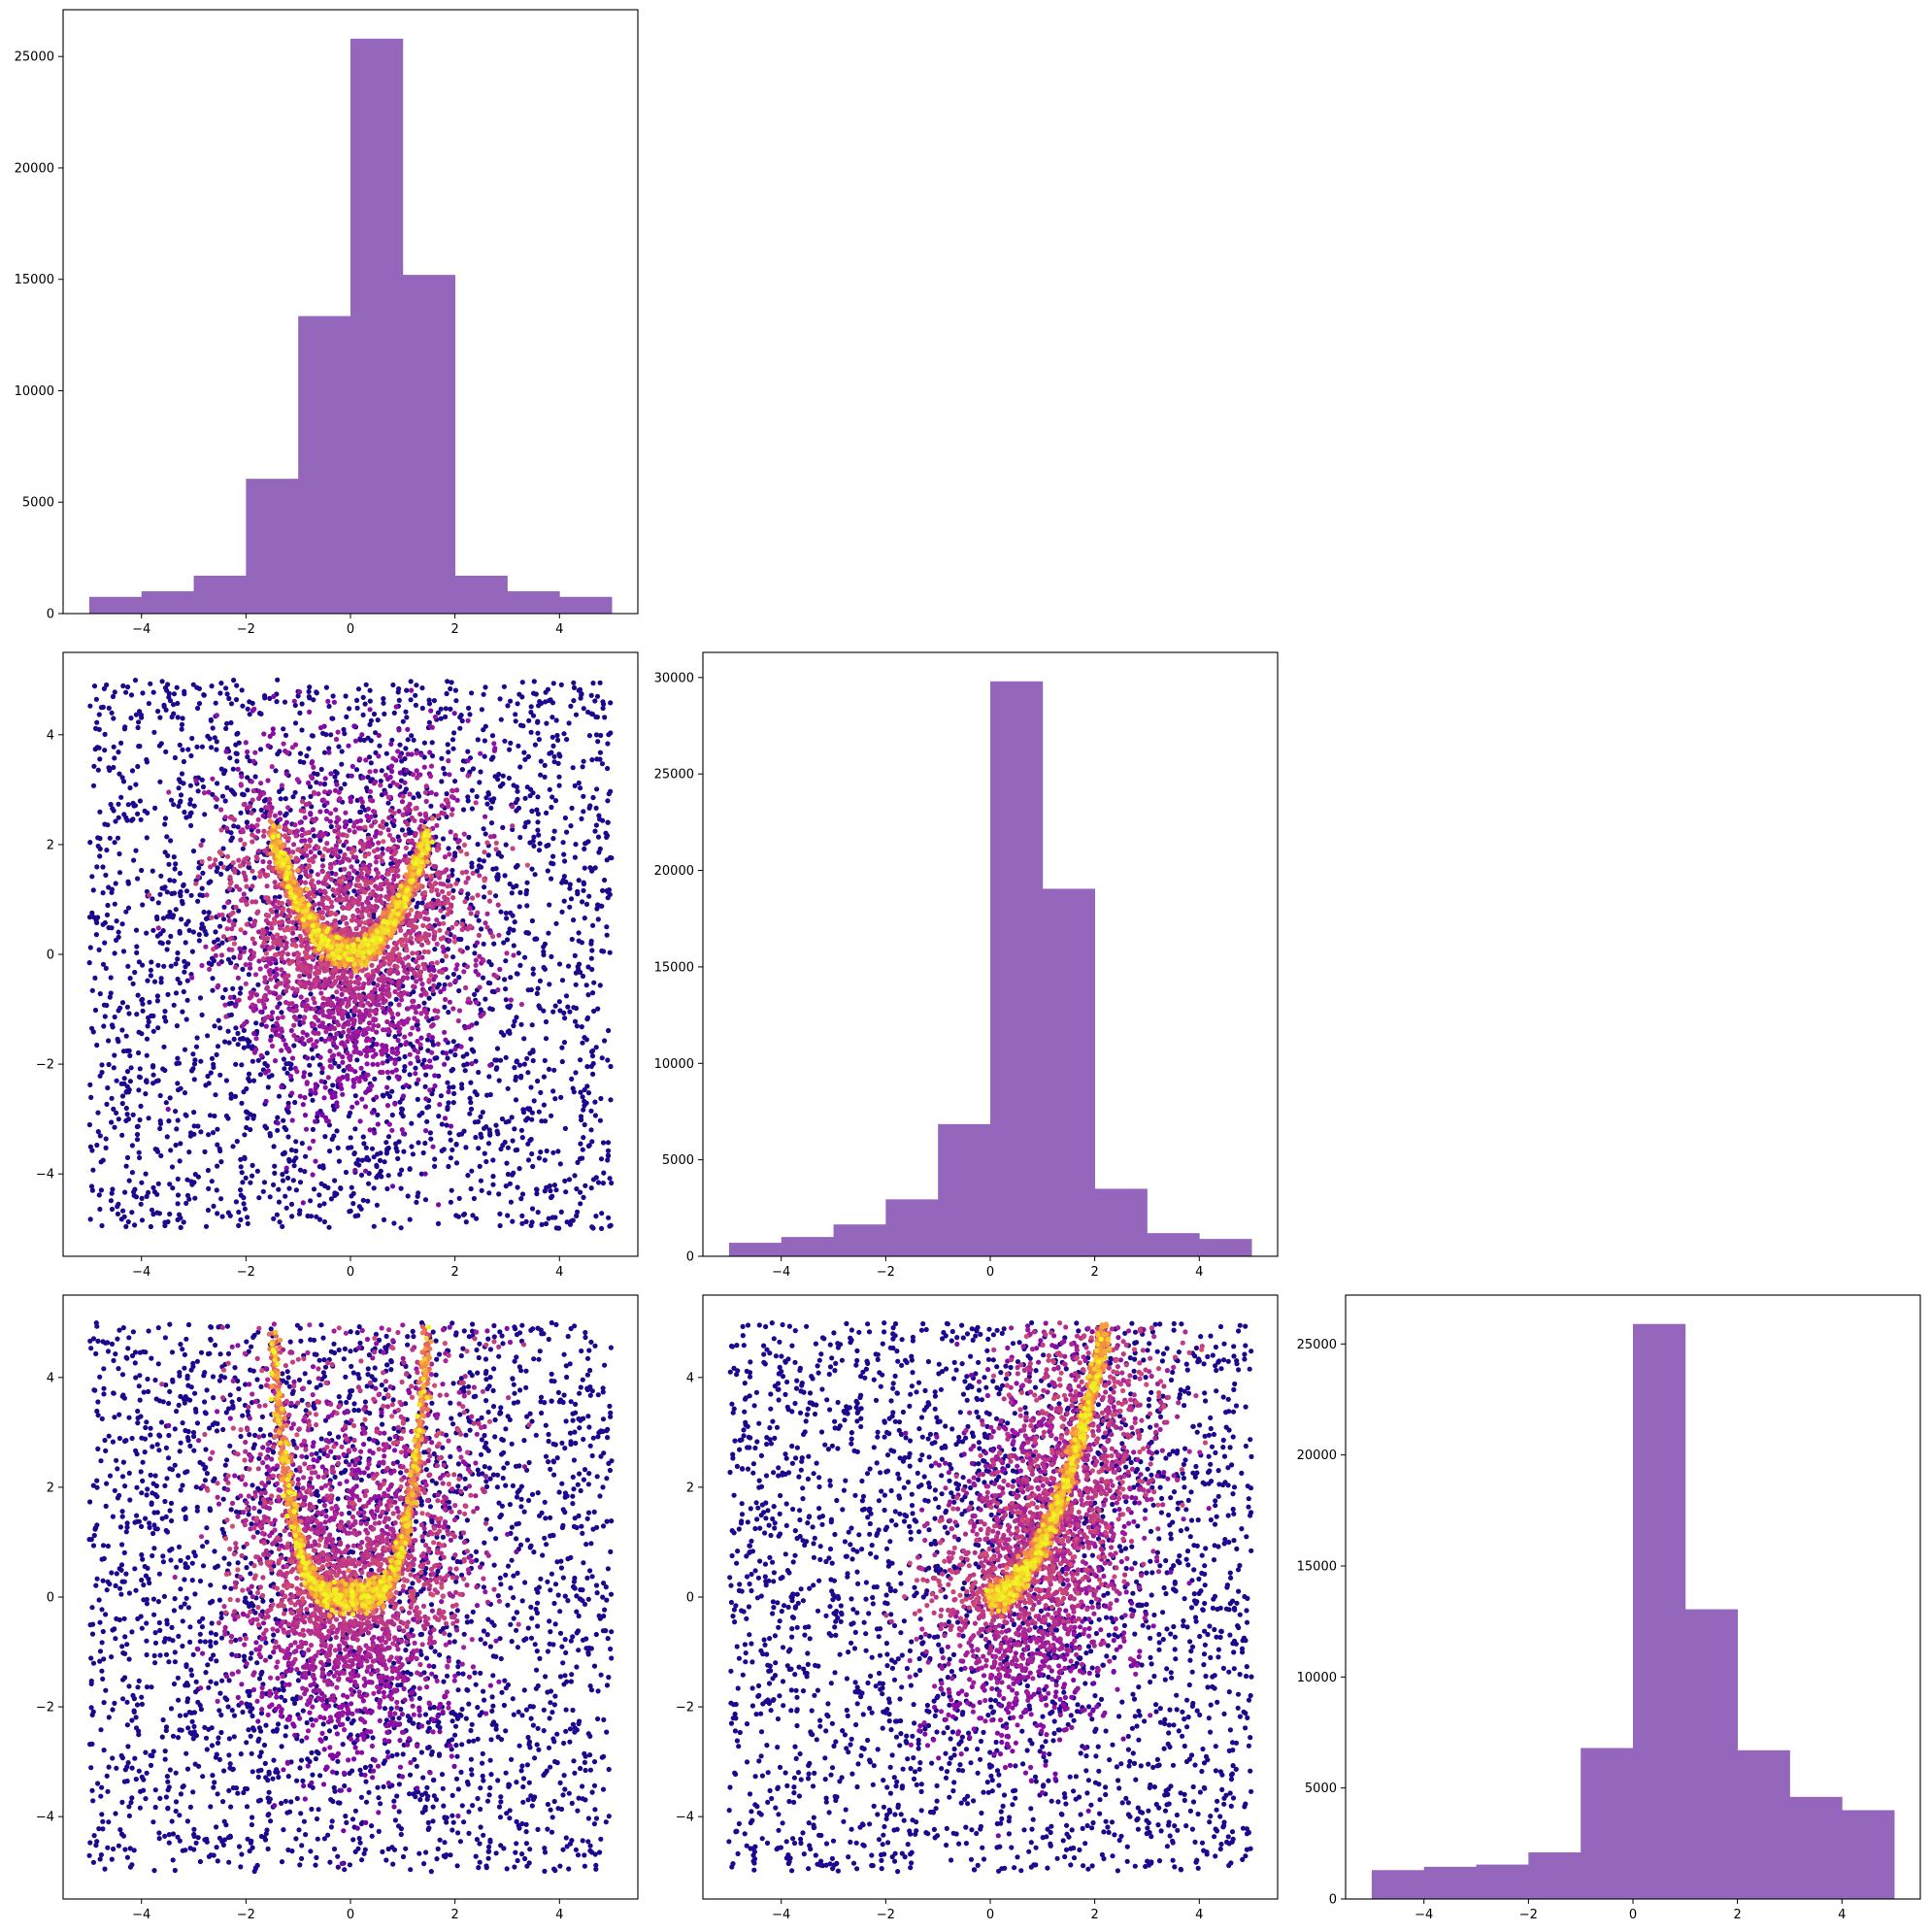 The image size is (1931, 1932). What do you see at coordinates (350, 954) in the screenshot?
I see `plot-area` at bounding box center [350, 954].